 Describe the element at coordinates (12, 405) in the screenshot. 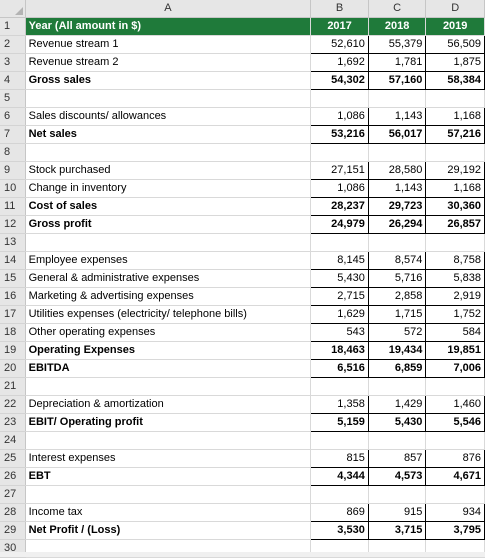

I see `row-header: 22` at that location.